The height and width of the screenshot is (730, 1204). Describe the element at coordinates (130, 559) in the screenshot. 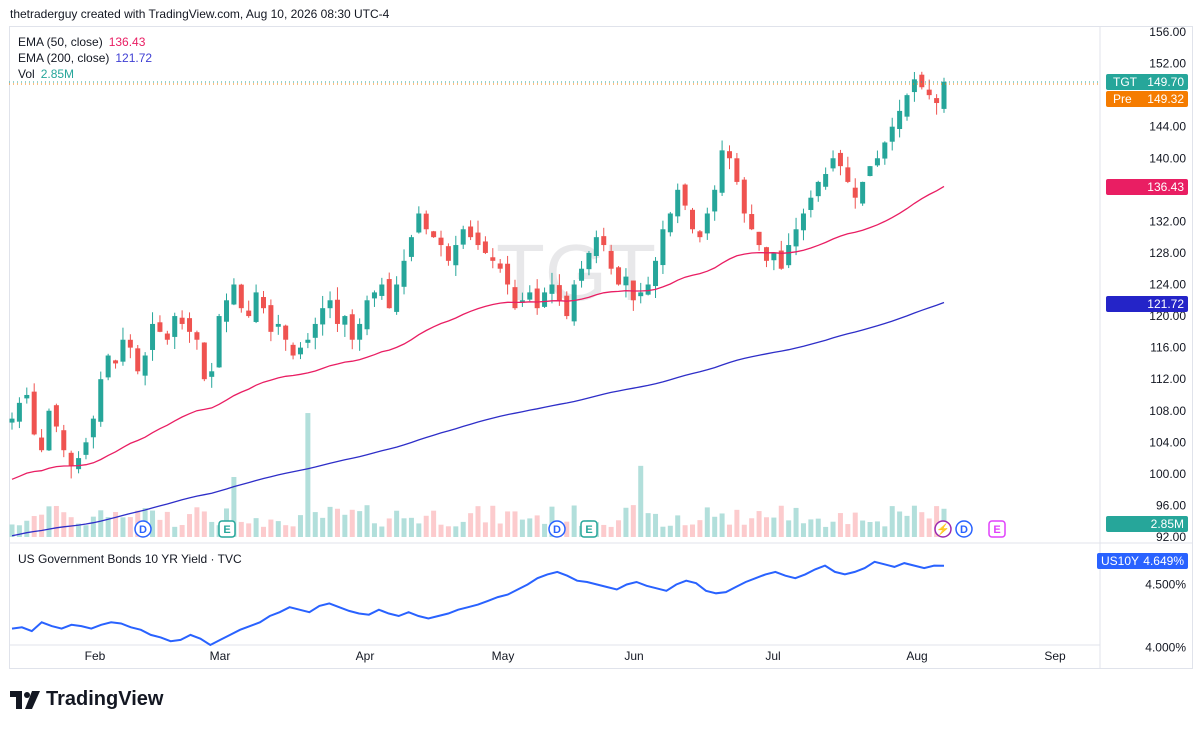

I see `yield-pane-title: US Government Bonds 10 YR Yield · TVC` at that location.